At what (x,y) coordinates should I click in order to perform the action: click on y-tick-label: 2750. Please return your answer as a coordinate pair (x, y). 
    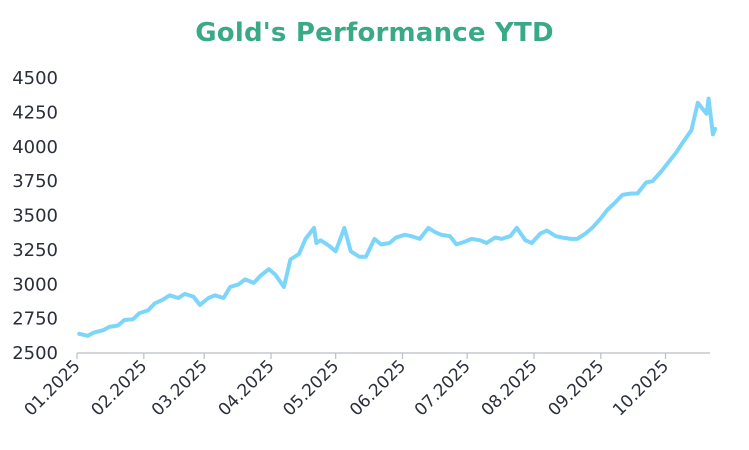
    Looking at the image, I should click on (35, 319).